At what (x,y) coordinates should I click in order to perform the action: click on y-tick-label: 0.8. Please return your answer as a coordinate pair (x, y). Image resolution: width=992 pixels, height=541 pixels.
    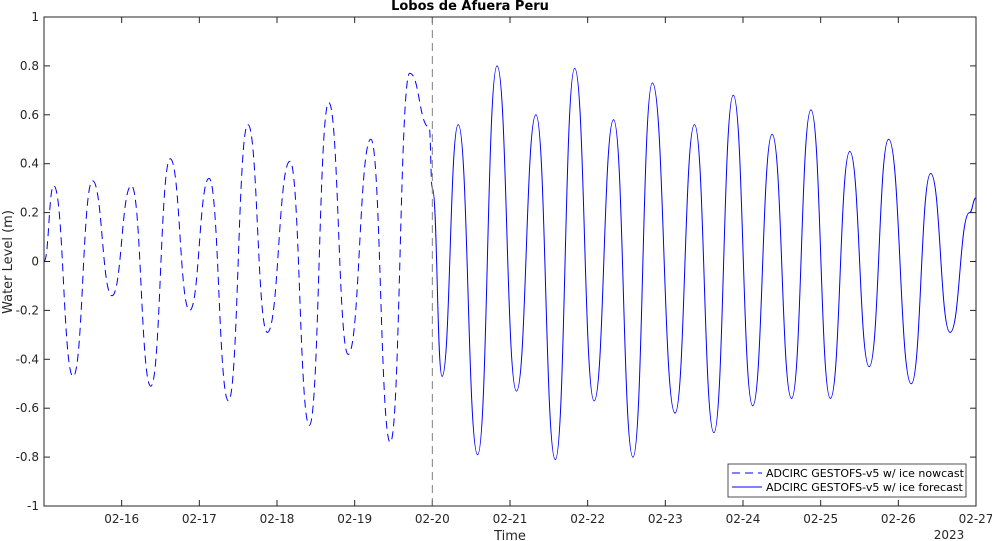
    Looking at the image, I should click on (29, 66).